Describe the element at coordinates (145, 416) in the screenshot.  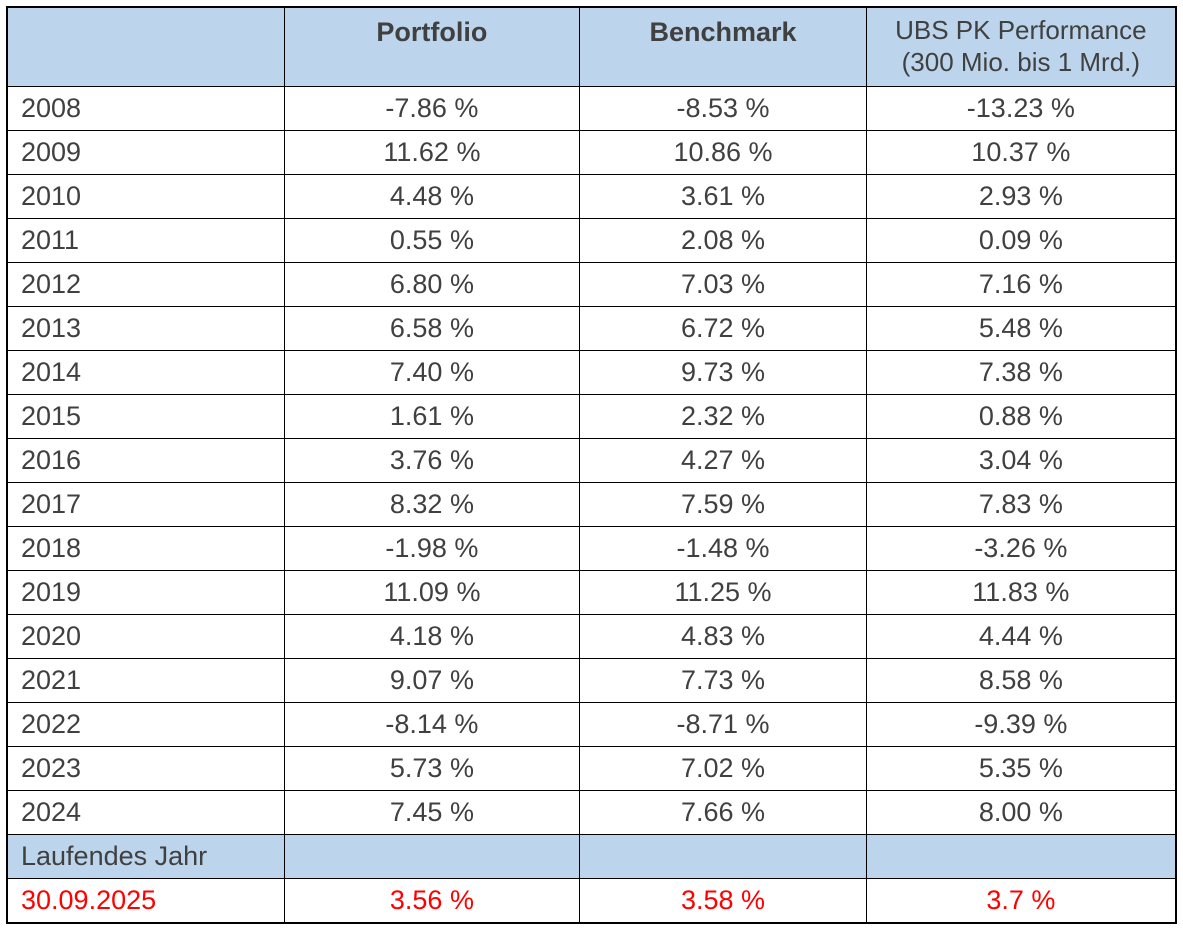
I see `year-cell: 2015` at that location.